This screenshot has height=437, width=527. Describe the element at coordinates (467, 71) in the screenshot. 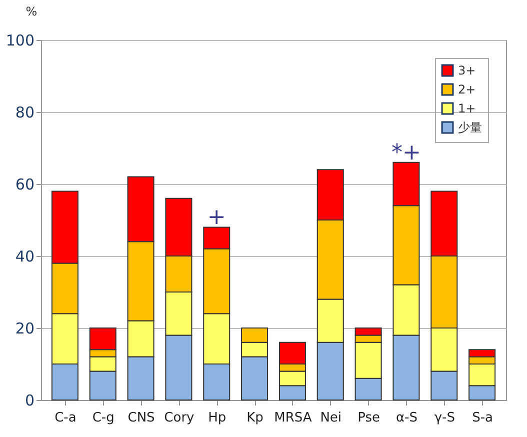

I see `legend-label: 3+` at that location.